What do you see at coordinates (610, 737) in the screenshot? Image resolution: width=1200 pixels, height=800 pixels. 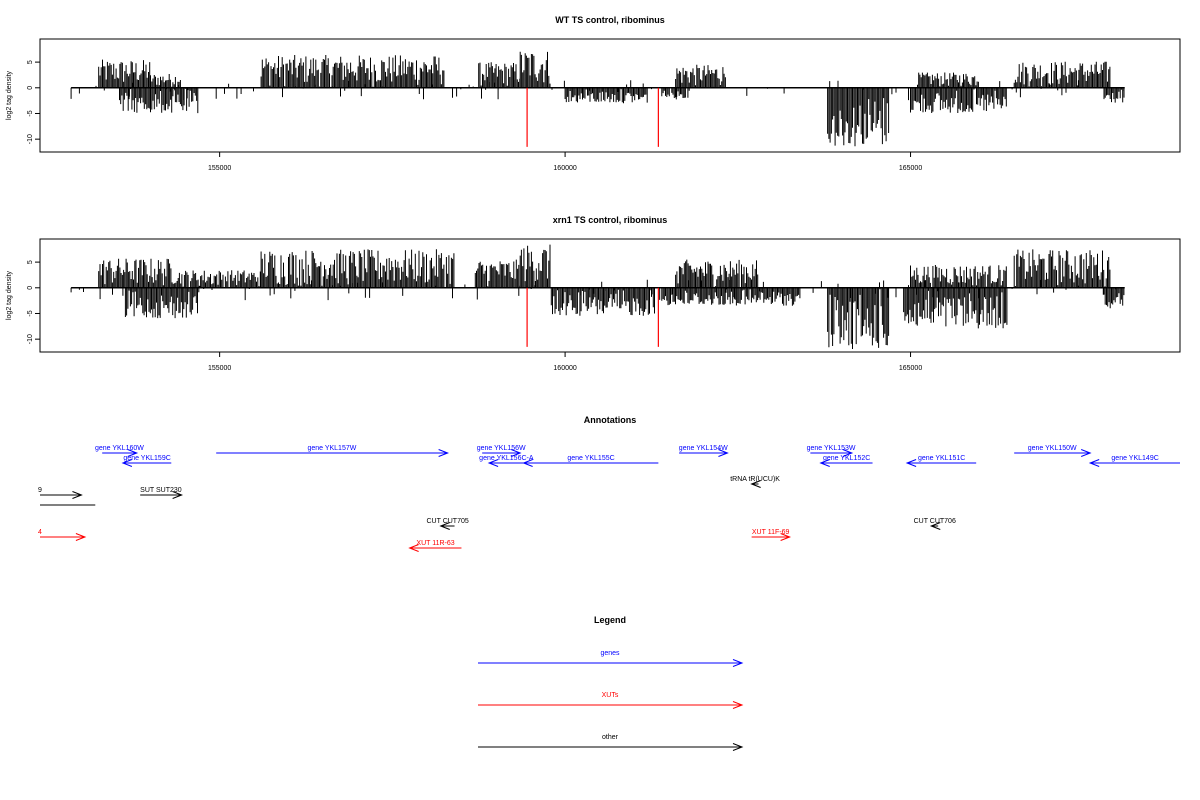 I see `legend-label: other` at bounding box center [610, 737].